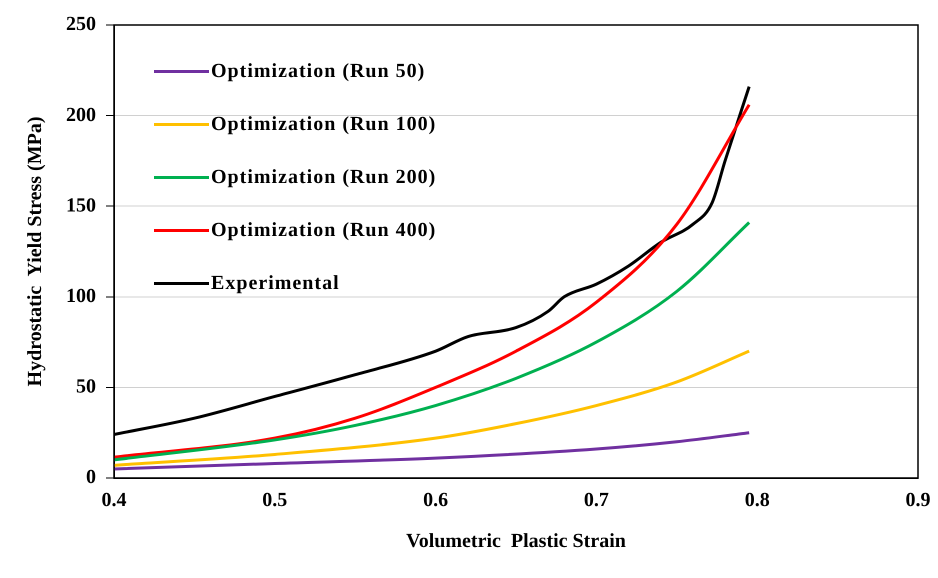 The width and height of the screenshot is (938, 578). I want to click on x-tick-label: 0.5, so click(275, 500).